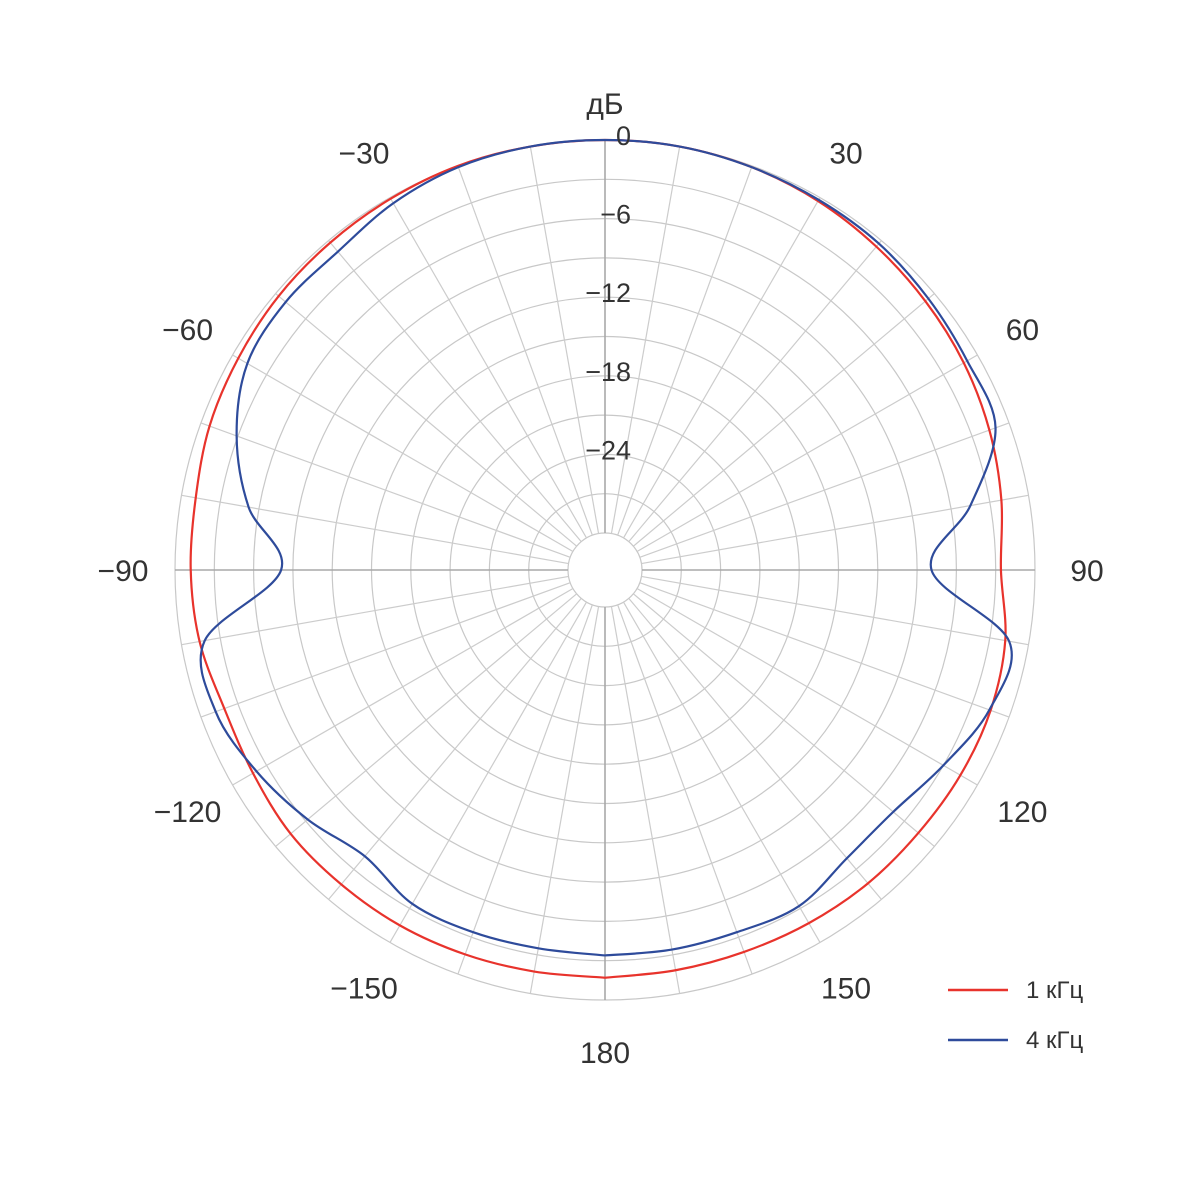 The width and height of the screenshot is (1196, 1196). What do you see at coordinates (123, 571) in the screenshot?
I see `angle-tick-label: −90` at bounding box center [123, 571].